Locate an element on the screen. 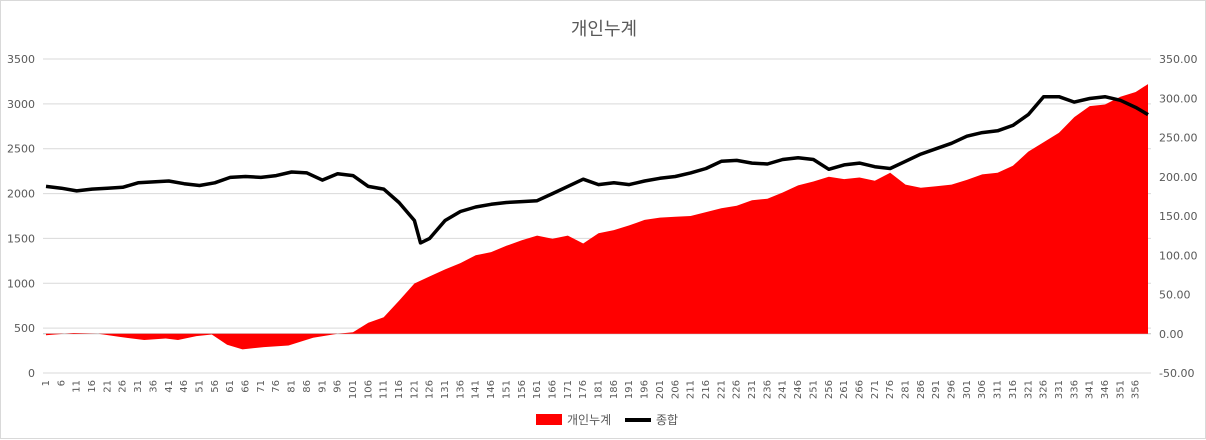 The height and width of the screenshot is (440, 1206). x-tick-label: 296 is located at coordinates (952, 389).